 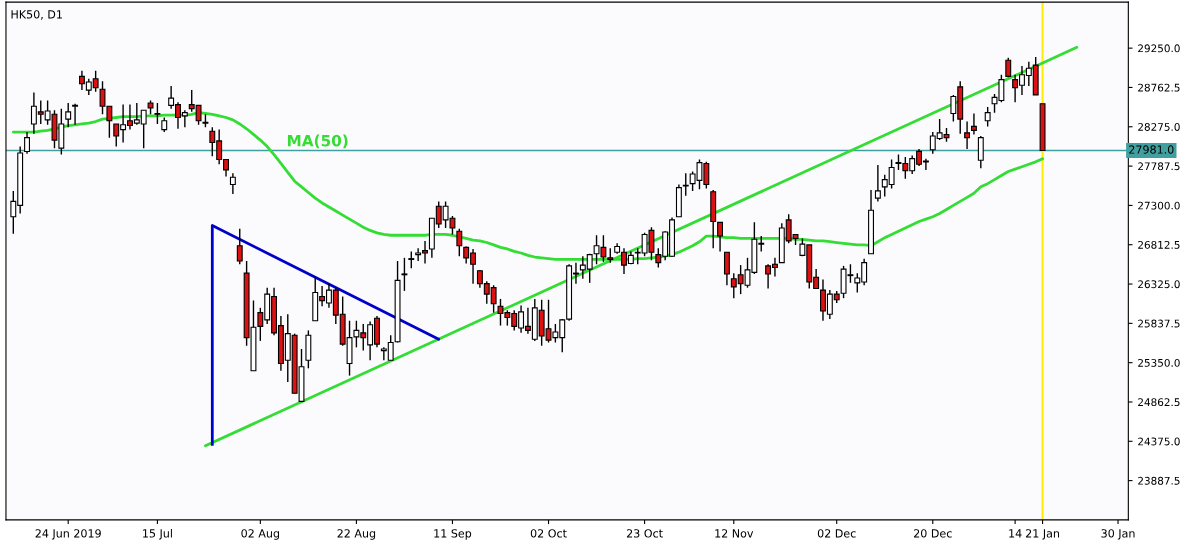 What do you see at coordinates (1015, 533) in the screenshot?
I see `x-tick-label: 14` at bounding box center [1015, 533].